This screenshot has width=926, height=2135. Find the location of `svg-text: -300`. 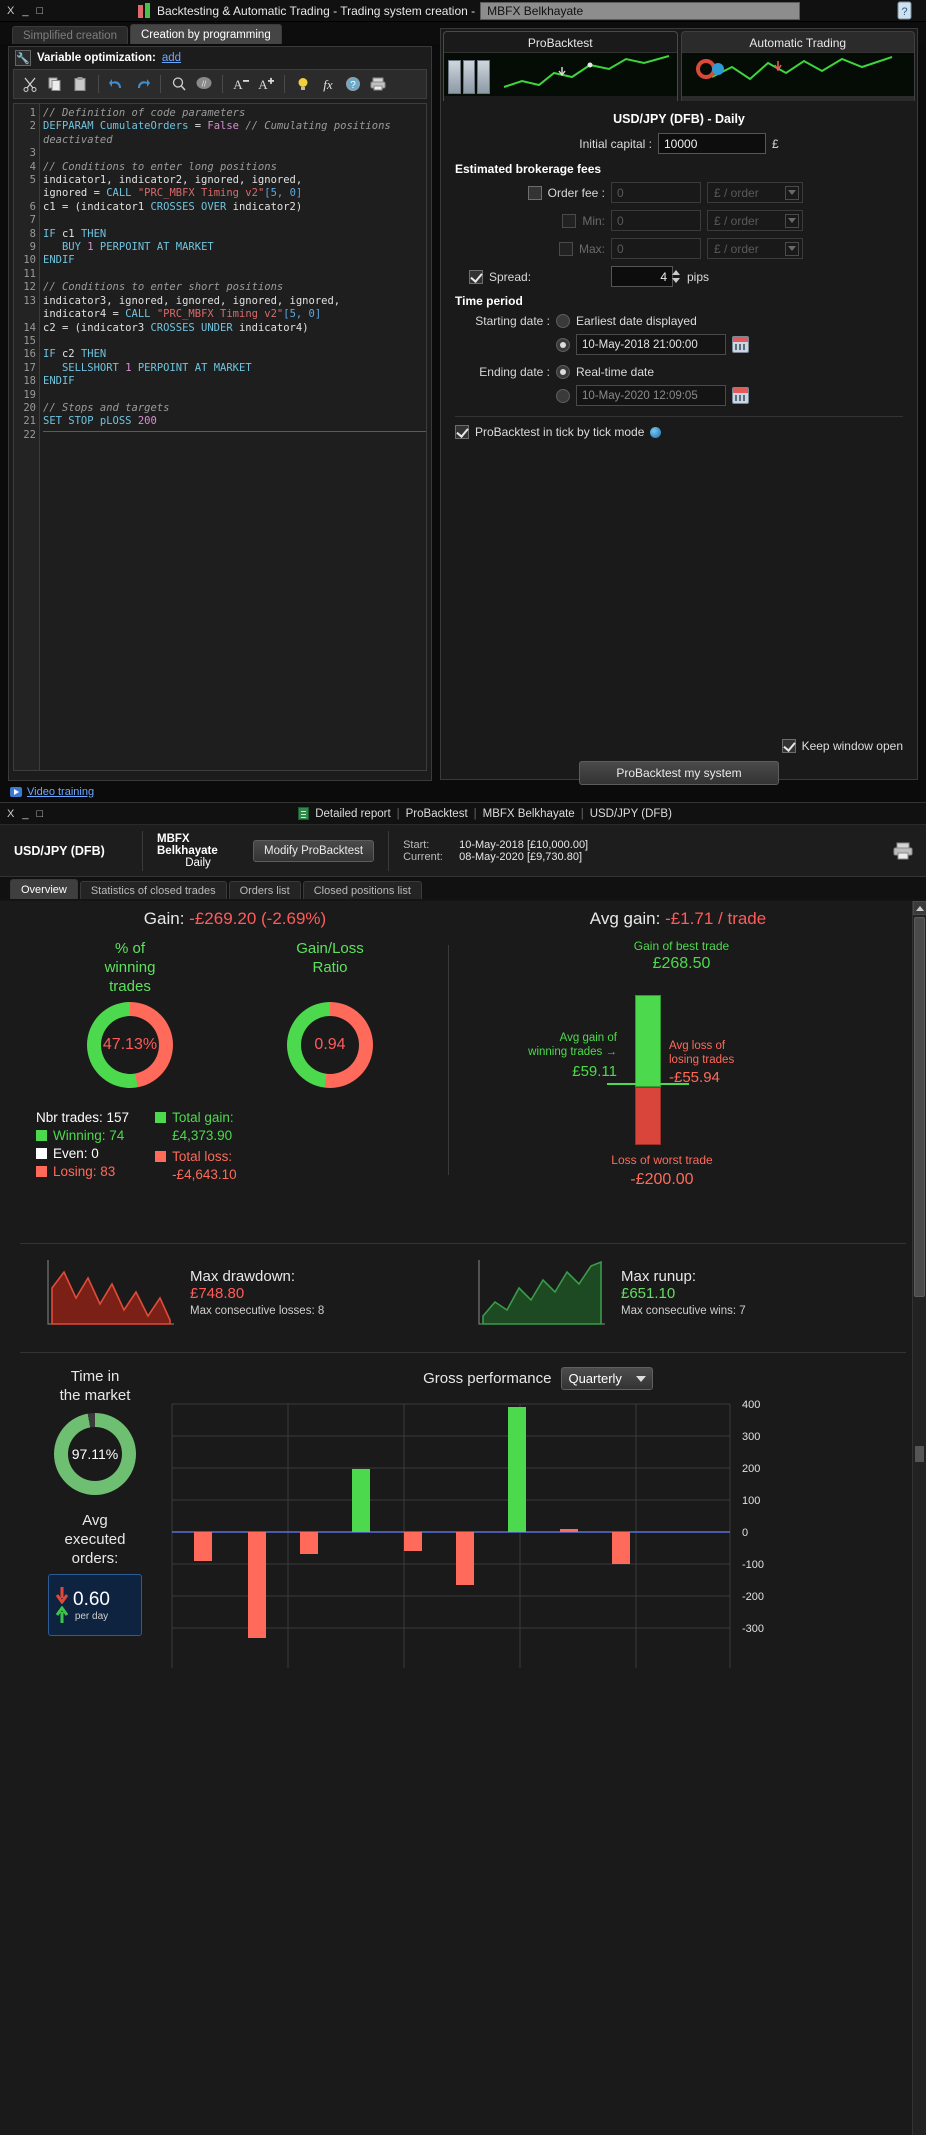

svg-text: -300 is located at coordinates (753, 1629).